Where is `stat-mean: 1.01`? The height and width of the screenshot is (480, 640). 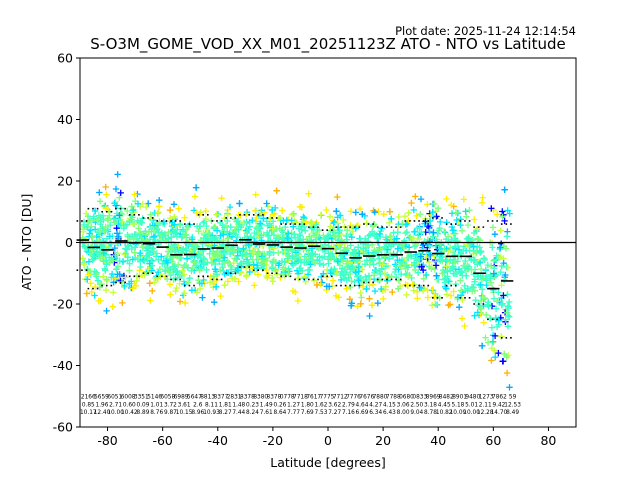
stat-mean: 1.01 is located at coordinates (156, 405).